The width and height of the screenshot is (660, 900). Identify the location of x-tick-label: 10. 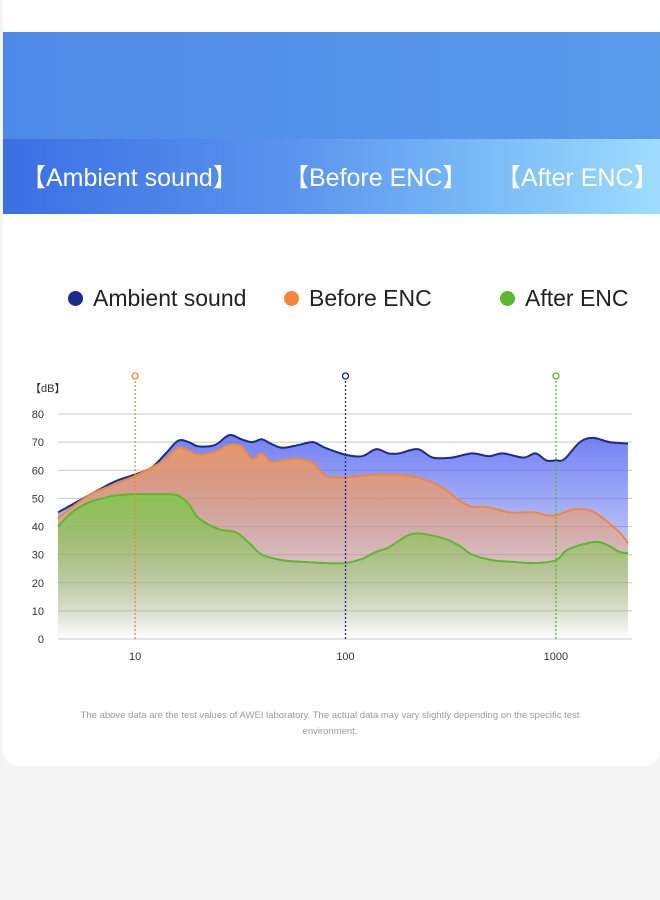
(135, 657).